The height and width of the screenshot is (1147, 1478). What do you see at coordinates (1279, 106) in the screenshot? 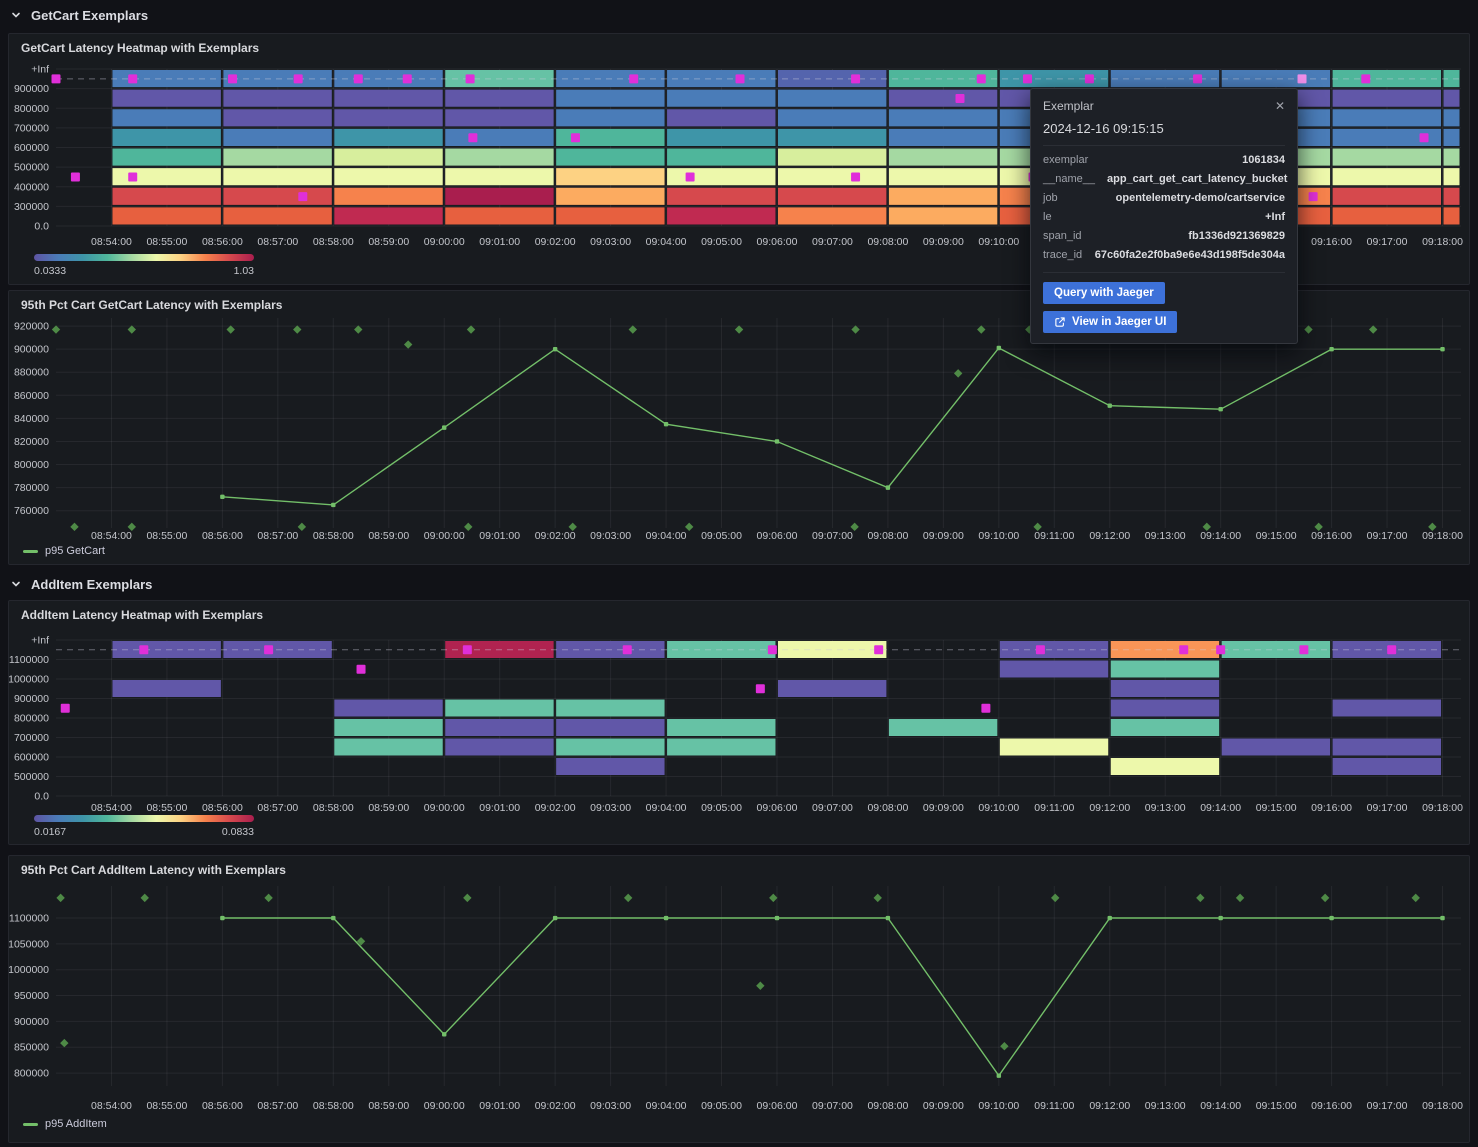
I see `close-icon: ✕` at bounding box center [1279, 106].